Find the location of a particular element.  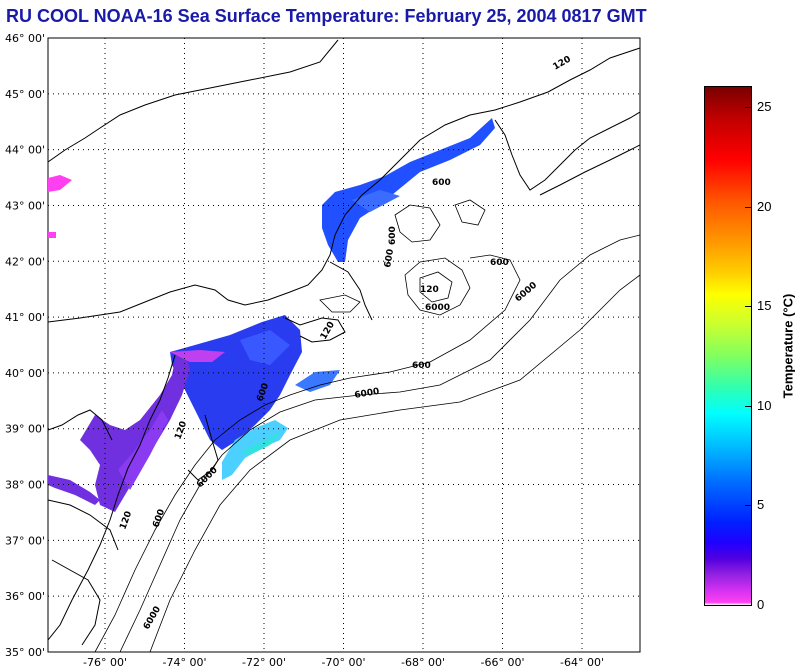

lon-label: -66° 00' is located at coordinates (503, 662).